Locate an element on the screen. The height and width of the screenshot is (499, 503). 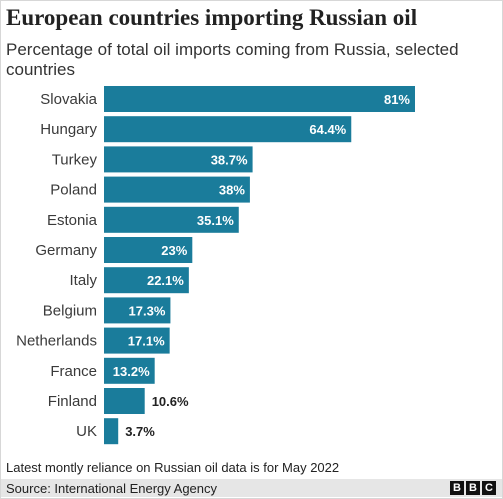
value-label: 10.6% is located at coordinates (170, 401).